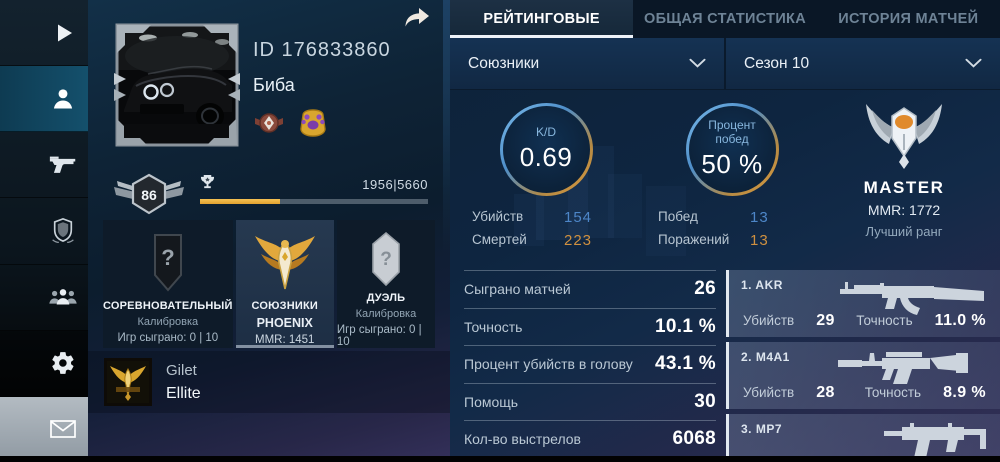  I want to click on weapon-card-mp7: 3. MP7, so click(863, 438).